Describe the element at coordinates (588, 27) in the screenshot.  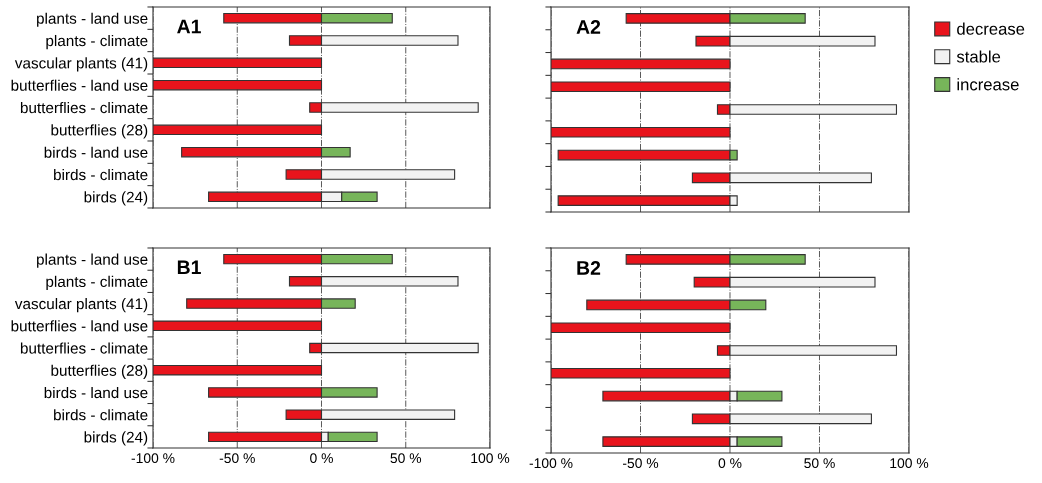
I see `annotation: A2` at that location.